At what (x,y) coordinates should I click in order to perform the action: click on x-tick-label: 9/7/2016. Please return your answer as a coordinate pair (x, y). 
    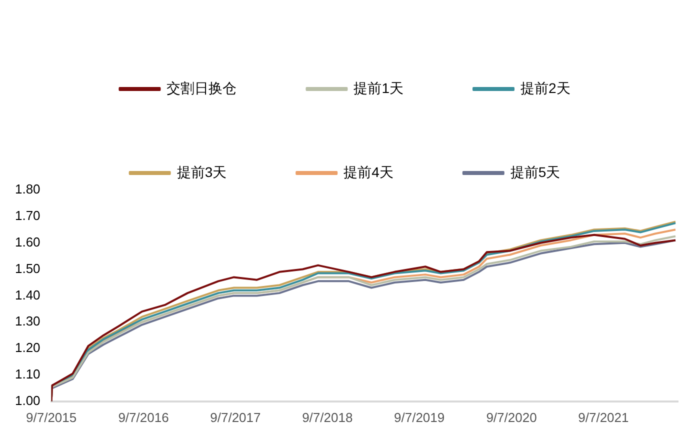
    Looking at the image, I should click on (143, 417).